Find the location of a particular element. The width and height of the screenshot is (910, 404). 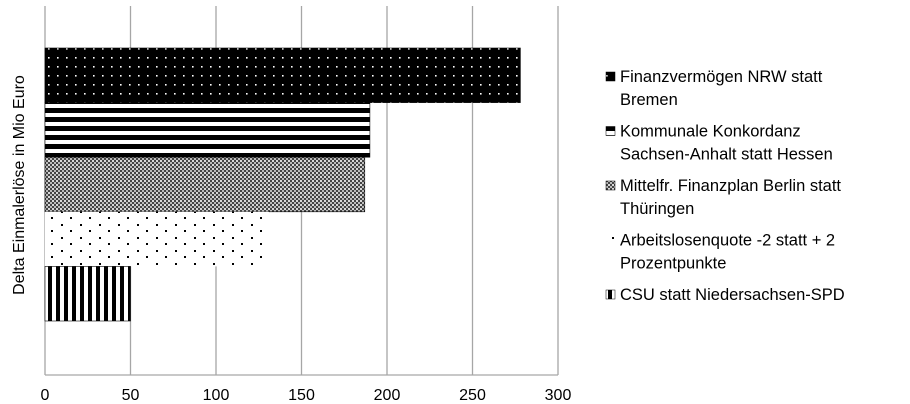

legend-label: Kommunale Konkordanz is located at coordinates (710, 132).